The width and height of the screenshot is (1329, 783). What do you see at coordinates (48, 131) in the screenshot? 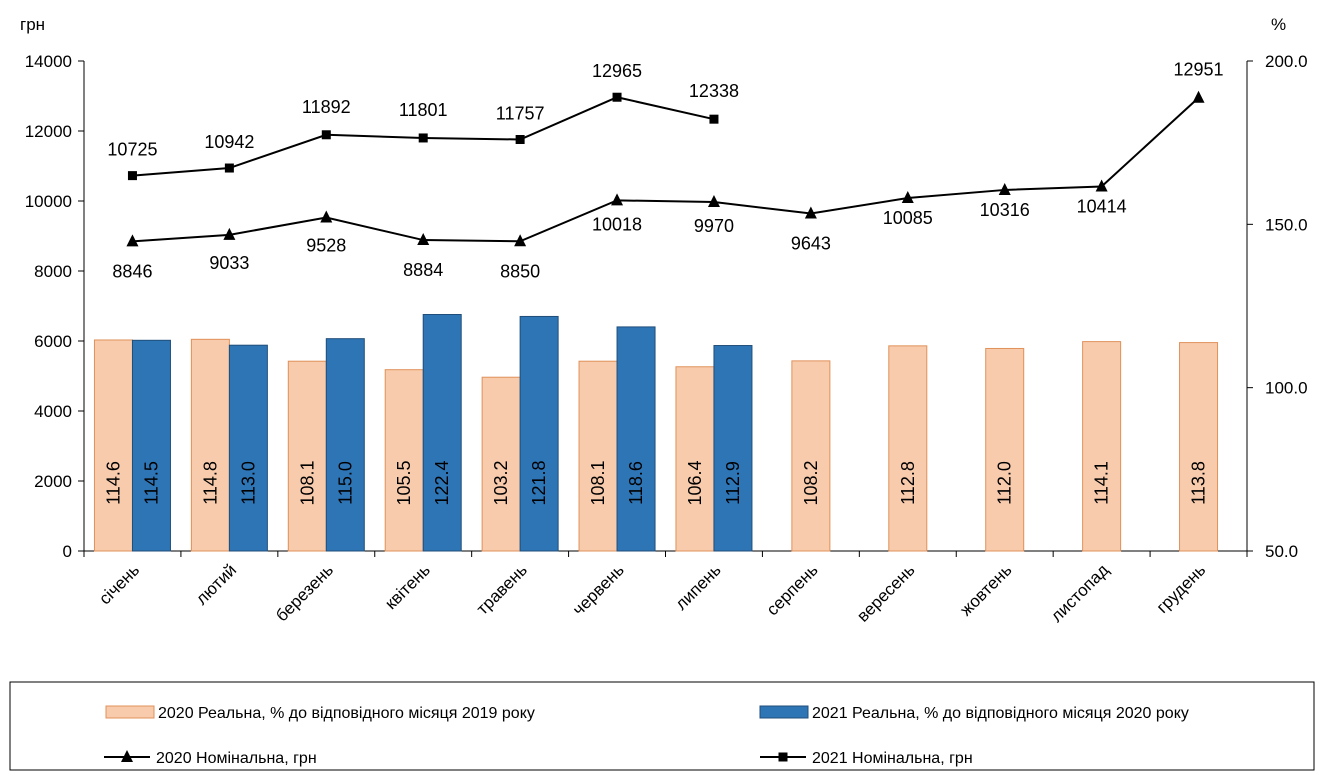
I see `left-tick-label: 12000` at bounding box center [48, 131].